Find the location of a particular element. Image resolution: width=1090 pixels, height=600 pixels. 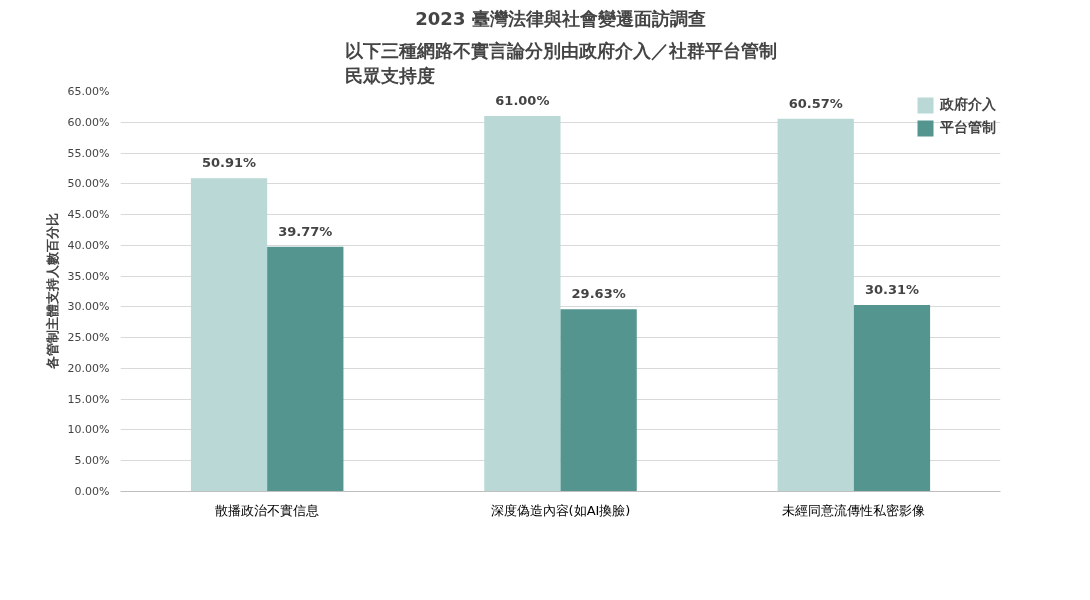

y-tick-label: 5.00% is located at coordinates (92, 461).